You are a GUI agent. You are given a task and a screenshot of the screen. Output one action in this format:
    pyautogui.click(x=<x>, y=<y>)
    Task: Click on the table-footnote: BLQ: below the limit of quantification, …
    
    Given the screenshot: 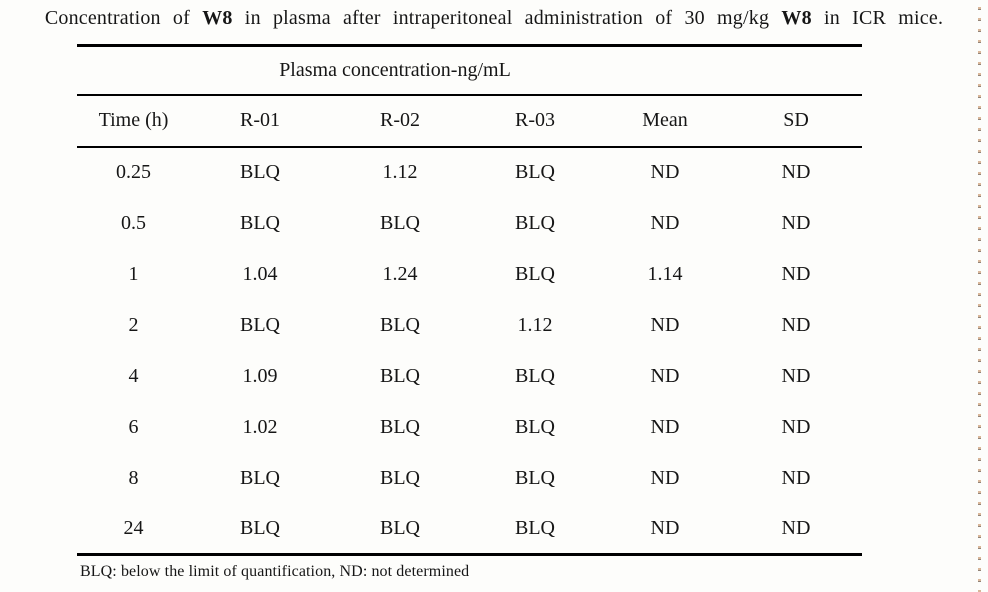 What is the action you would take?
    pyautogui.click(x=275, y=571)
    